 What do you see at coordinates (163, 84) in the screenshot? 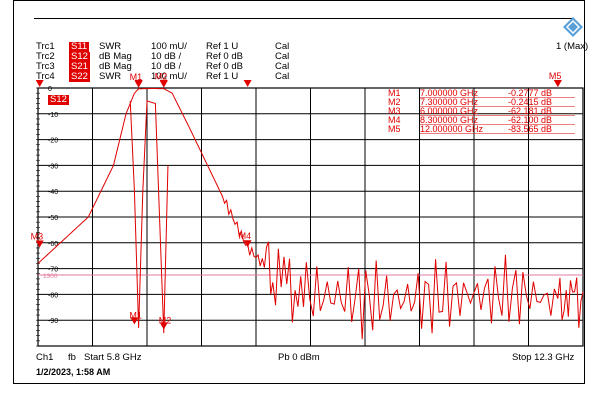
I see `marker-m2-icon` at bounding box center [163, 84].